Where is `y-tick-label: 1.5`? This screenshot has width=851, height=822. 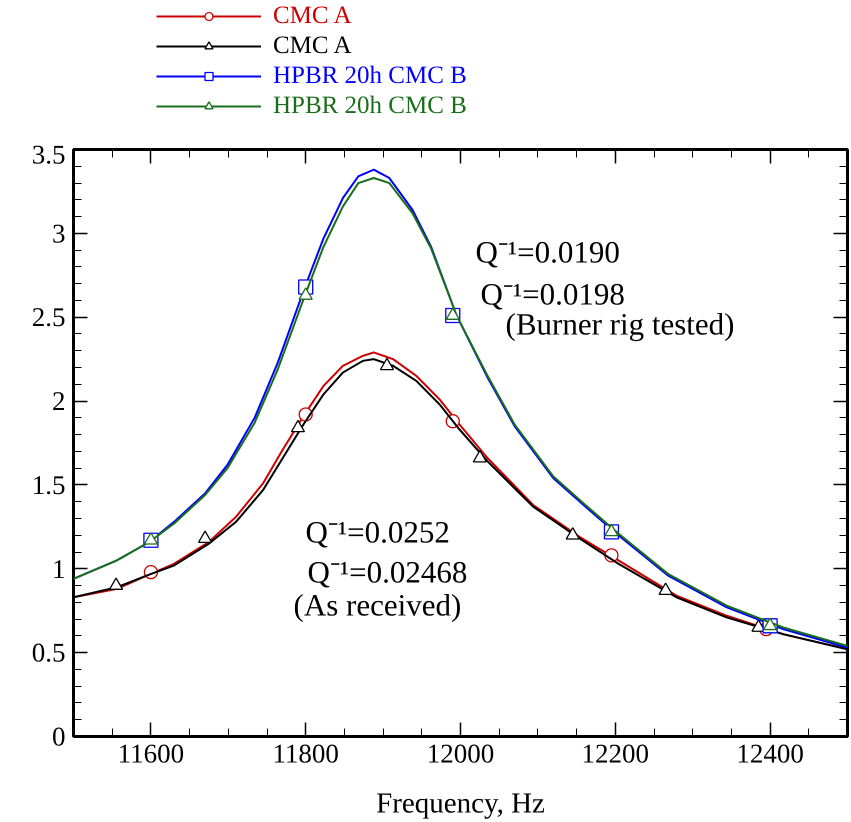 y-tick-label: 1.5 is located at coordinates (49, 485).